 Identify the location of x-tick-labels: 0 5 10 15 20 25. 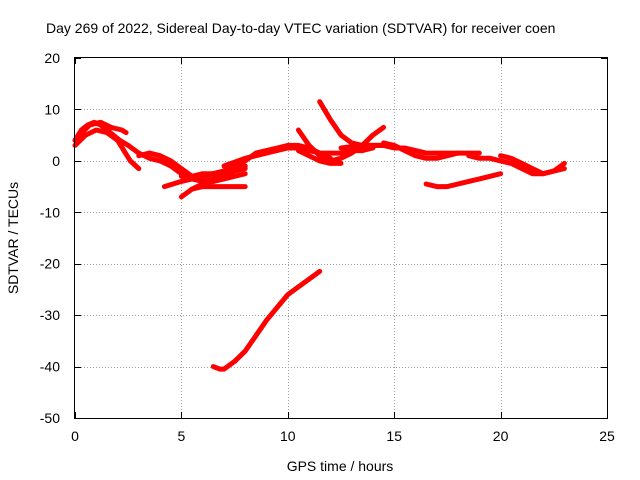
(343, 436).